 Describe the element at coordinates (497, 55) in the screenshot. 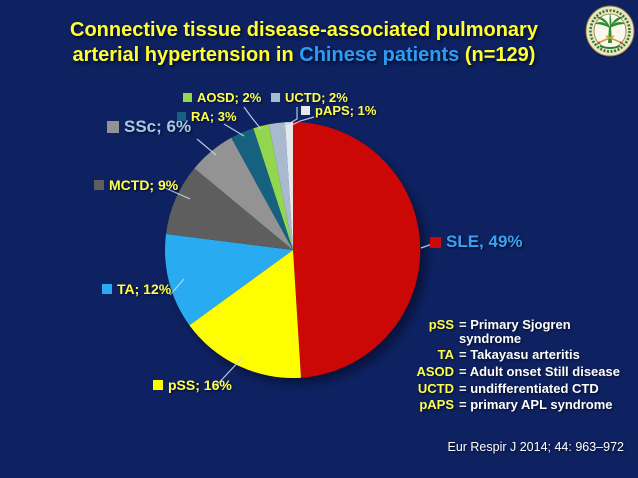

I see `title-line2-post: (n=129)` at that location.